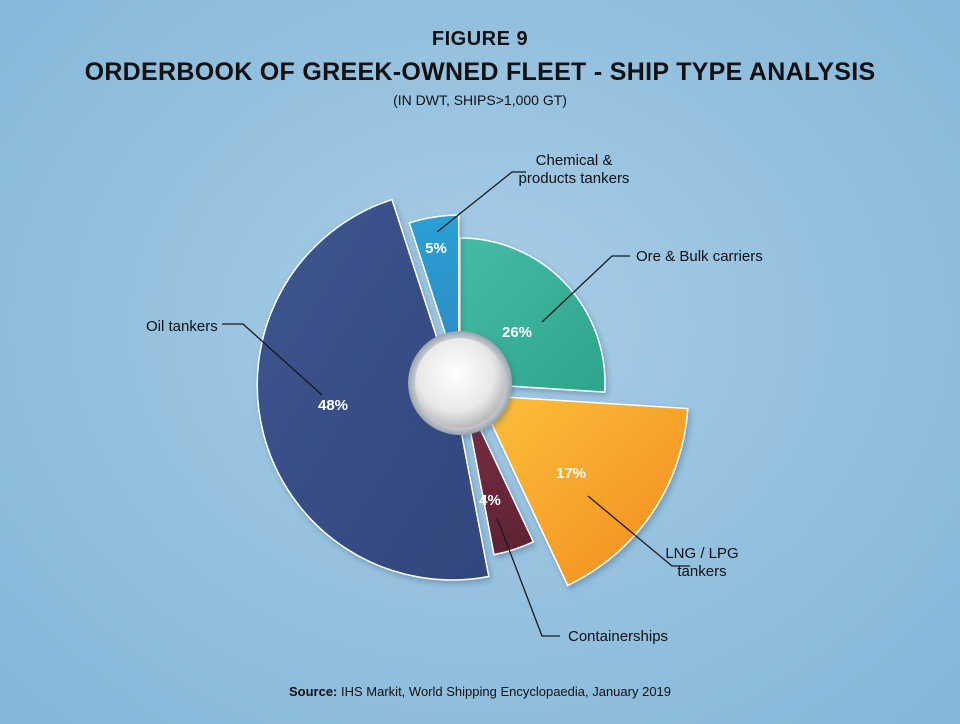 The width and height of the screenshot is (960, 724). I want to click on data-label: 48%, so click(333, 405).